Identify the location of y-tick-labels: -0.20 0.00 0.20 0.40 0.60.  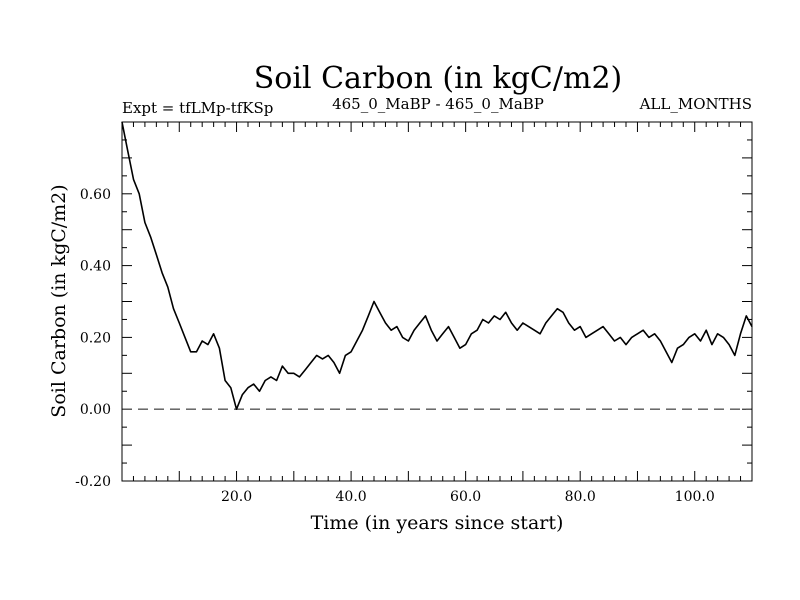
(93, 338).